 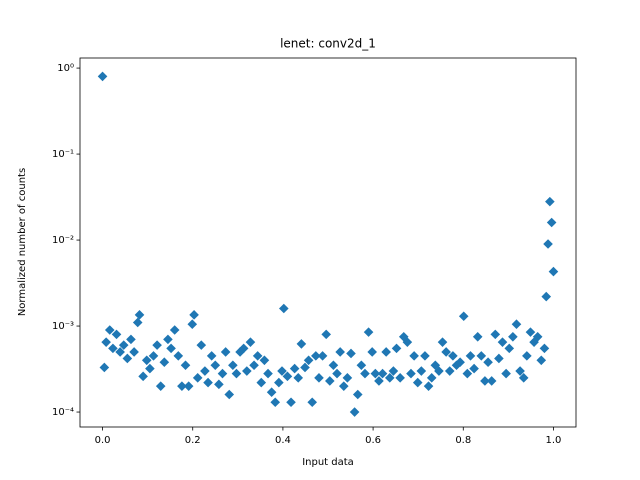 I want to click on x-tick-label: 0.4, so click(x=283, y=440).